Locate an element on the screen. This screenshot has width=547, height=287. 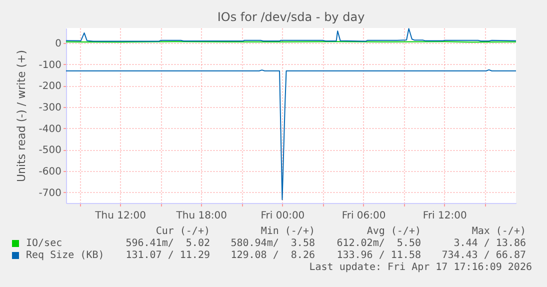
text: 734.43 / 66.87 is located at coordinates (484, 256).